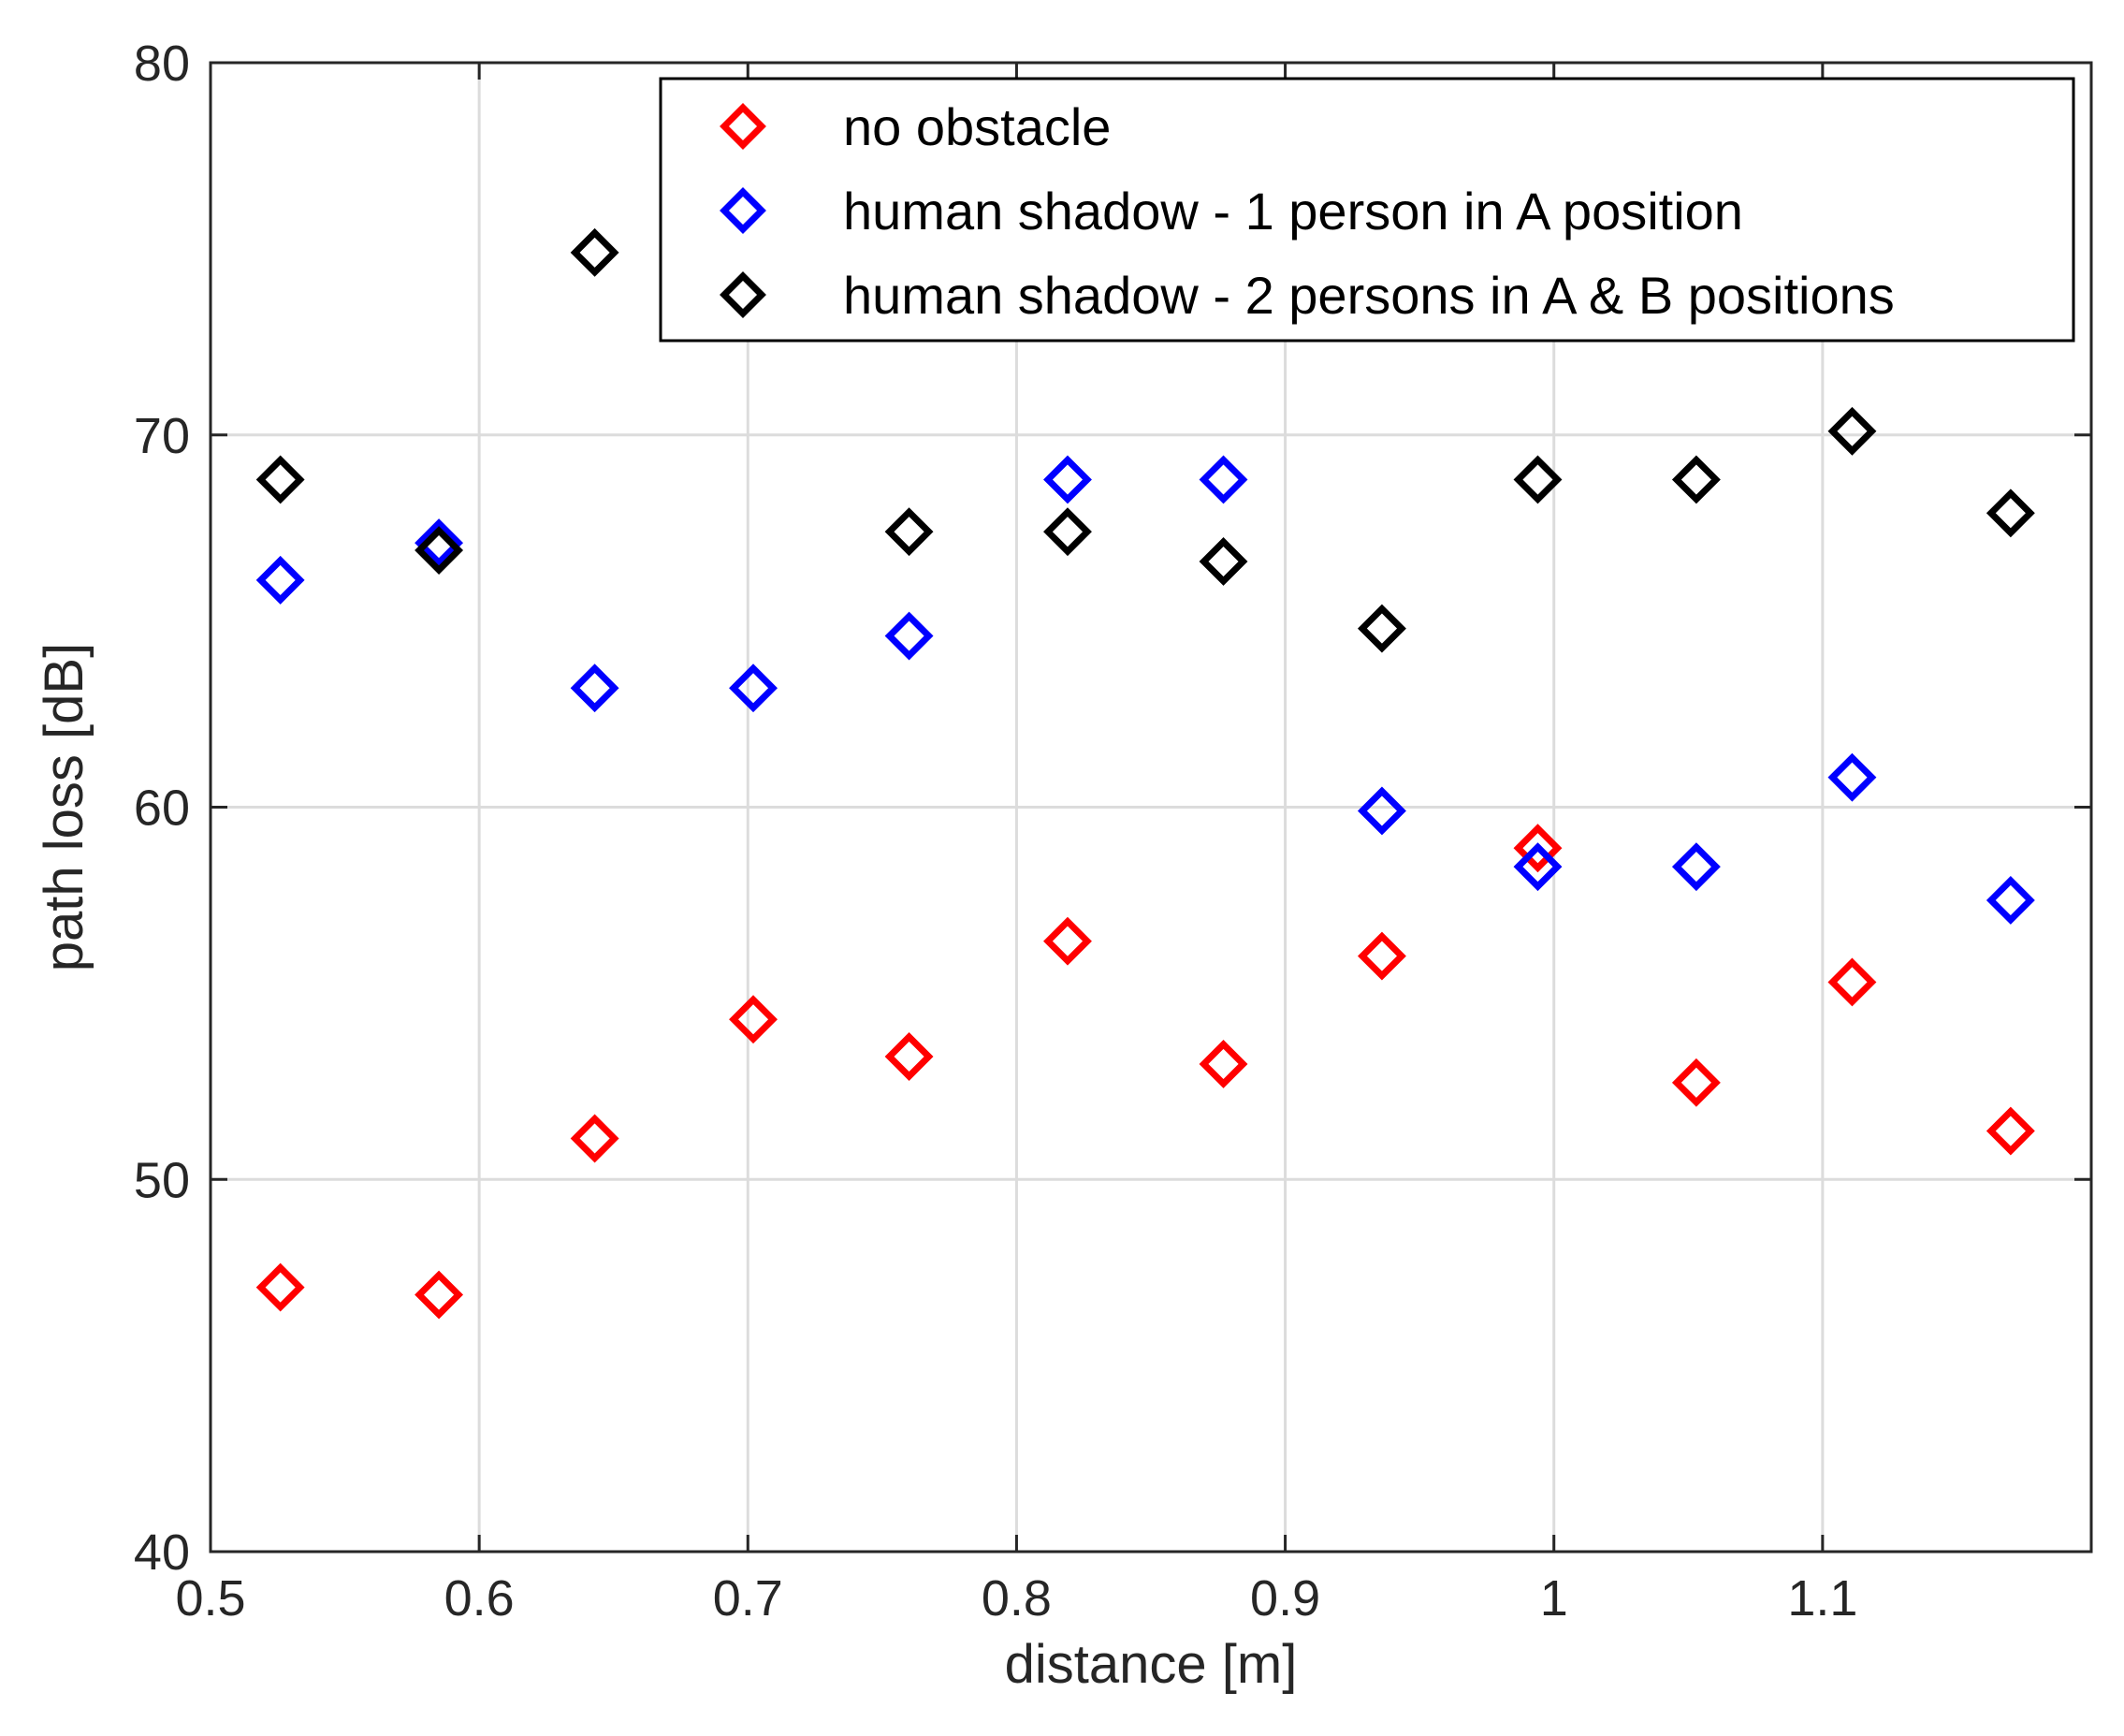 The height and width of the screenshot is (1736, 2124). Describe the element at coordinates (1285, 1599) in the screenshot. I see `x-tick-label: 0.9` at that location.